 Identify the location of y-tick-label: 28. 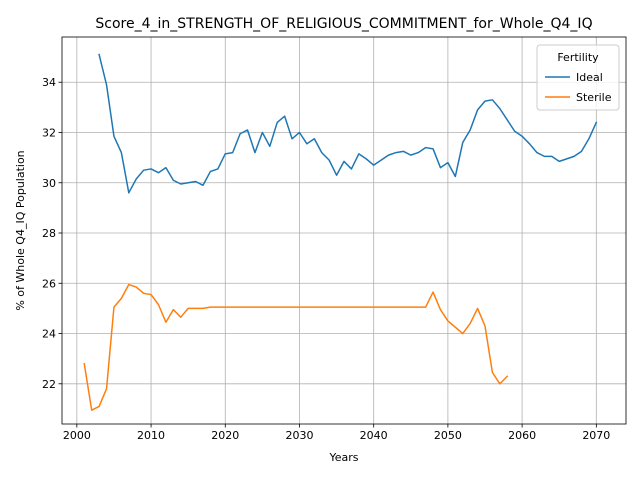
(49, 233).